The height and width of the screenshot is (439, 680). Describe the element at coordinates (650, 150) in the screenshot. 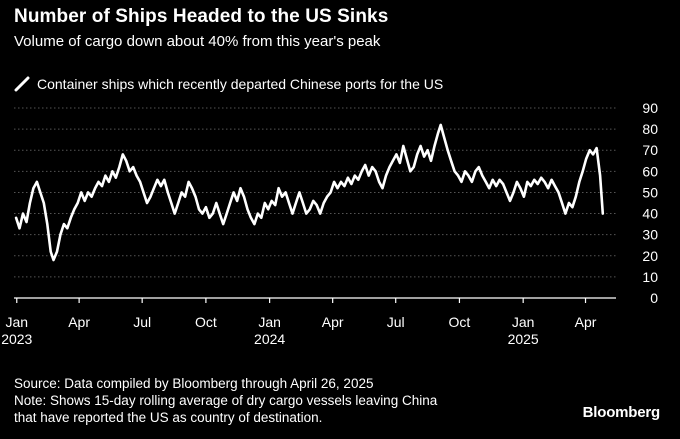

I see `y-tick-label-70: 70` at that location.